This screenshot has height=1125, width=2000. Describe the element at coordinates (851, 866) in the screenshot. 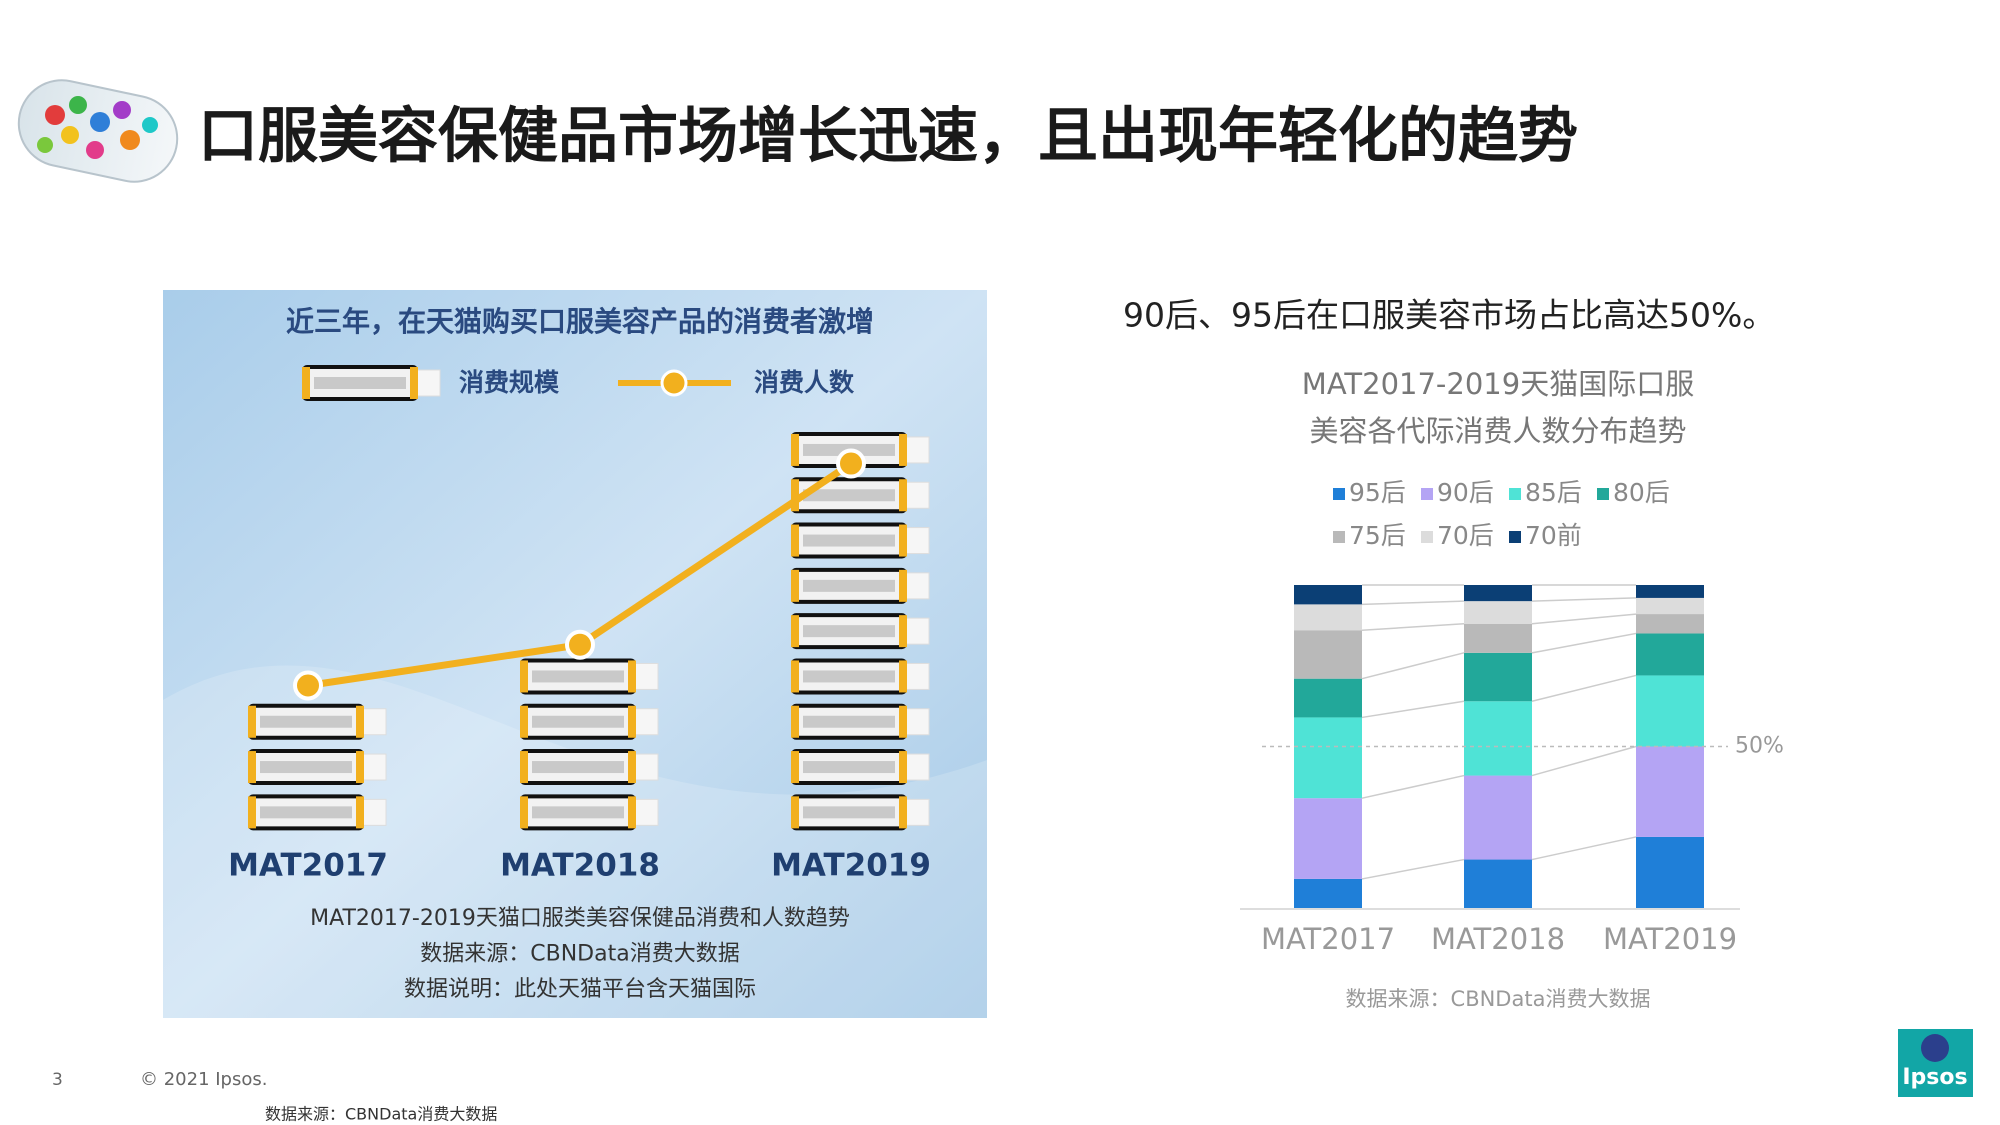

I see `x-tick-label: MAT2019` at that location.